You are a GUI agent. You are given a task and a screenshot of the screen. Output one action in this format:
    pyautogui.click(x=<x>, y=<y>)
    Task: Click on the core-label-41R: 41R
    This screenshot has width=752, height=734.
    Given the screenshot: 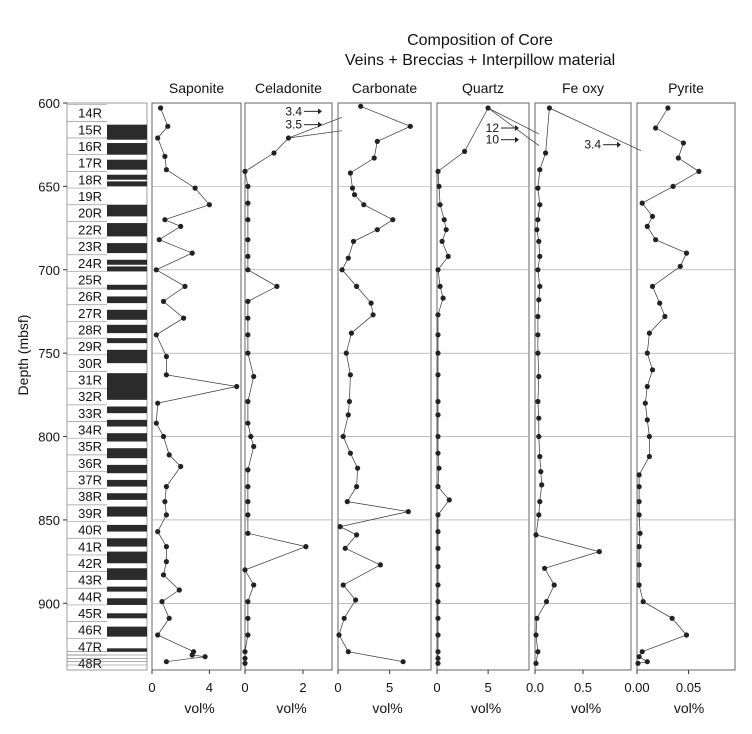 What is the action you would take?
    pyautogui.click(x=90, y=546)
    